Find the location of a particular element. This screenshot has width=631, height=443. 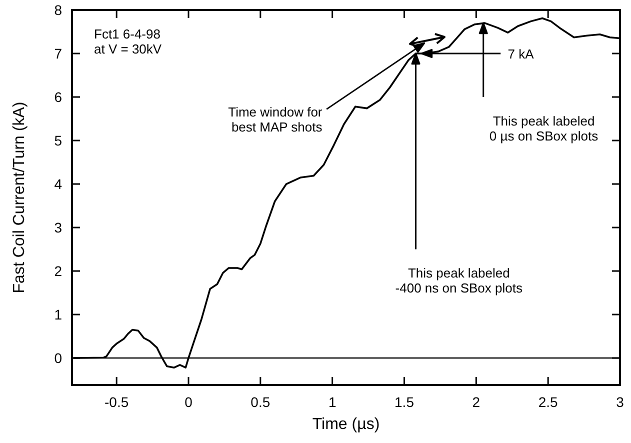

annotation: This peak labeled 0 µs on SBox plots is located at coordinates (544, 128).